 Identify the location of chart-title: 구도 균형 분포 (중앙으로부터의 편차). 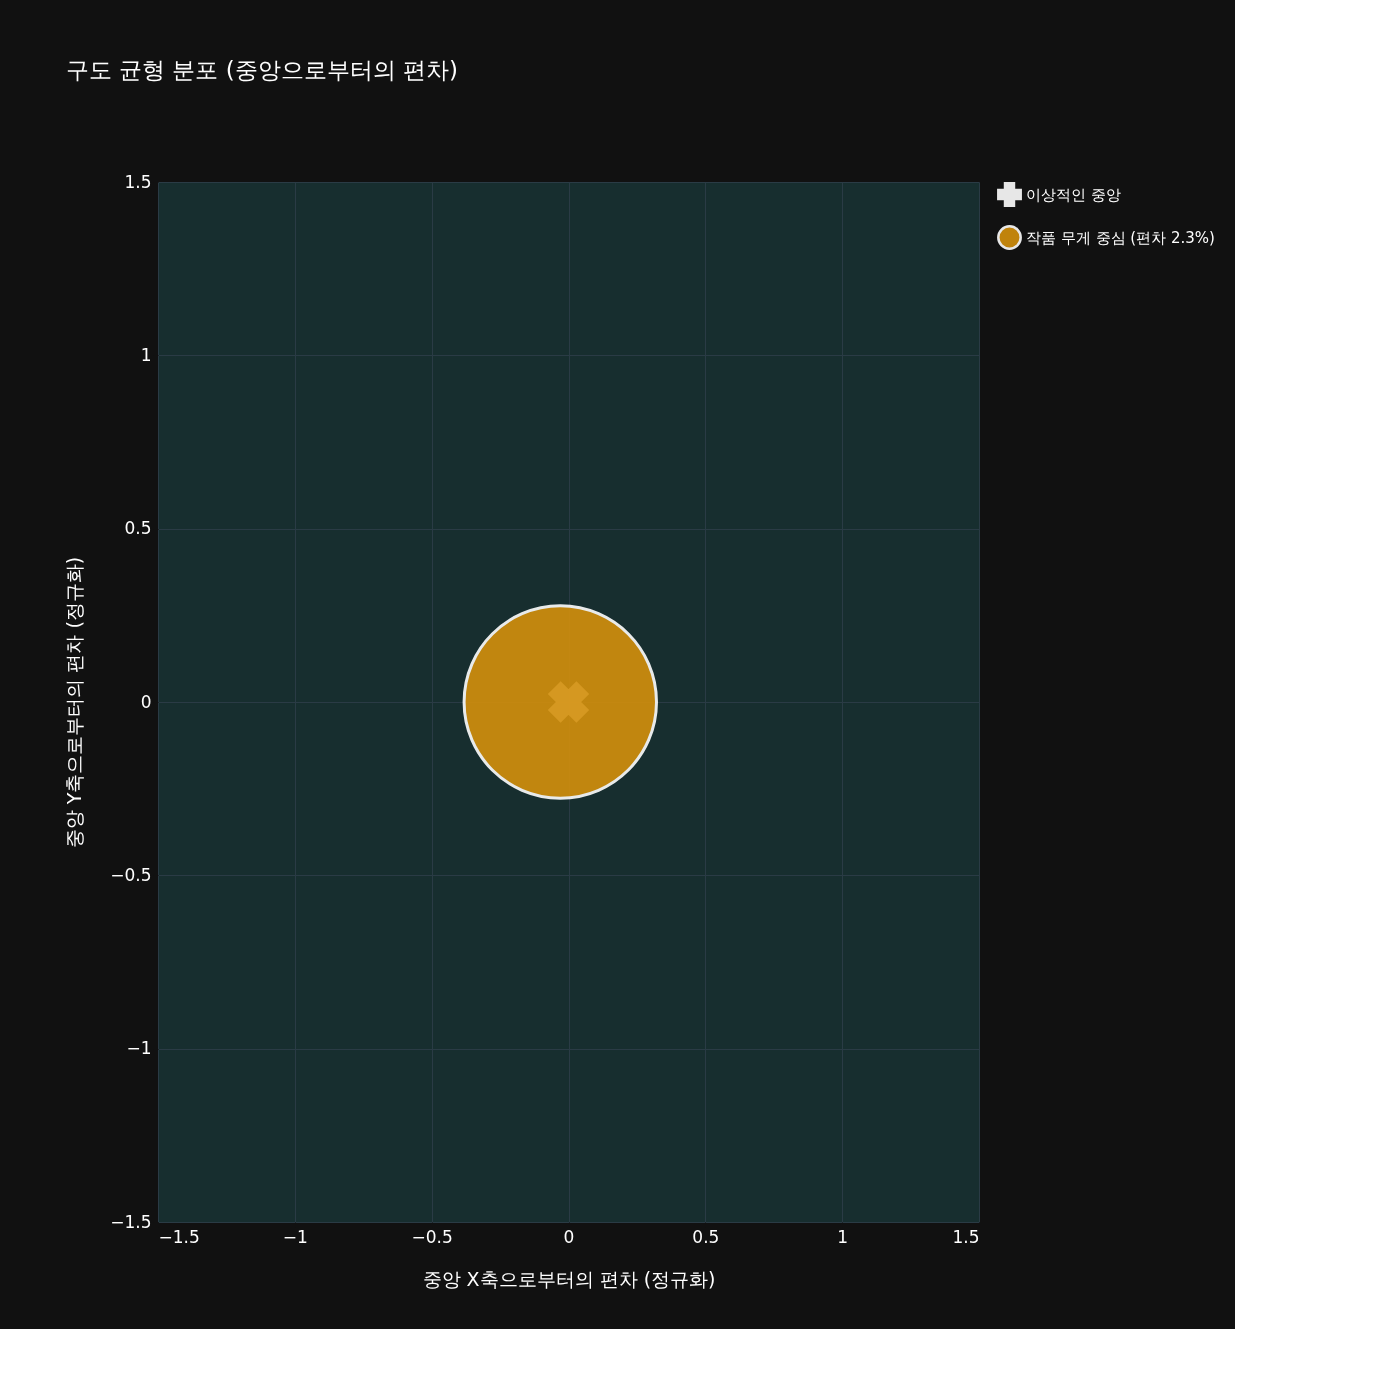
(261, 70).